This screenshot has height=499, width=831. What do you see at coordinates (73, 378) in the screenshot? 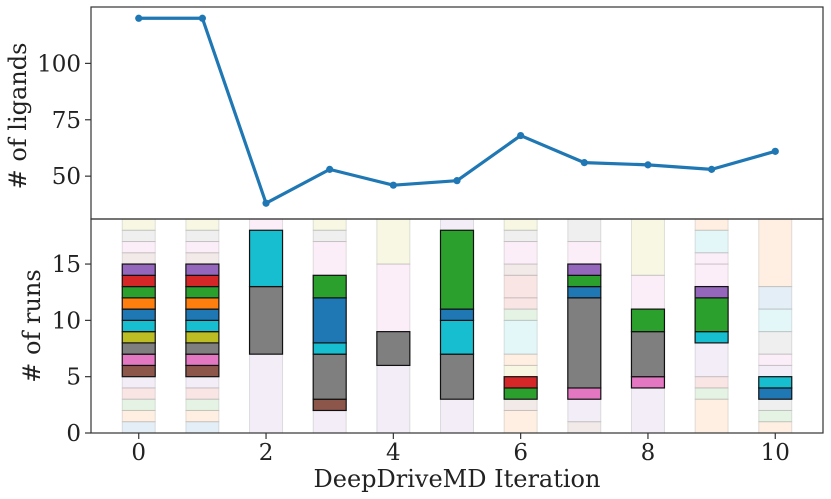
I see `runs-y-tick-label: 5` at bounding box center [73, 378].